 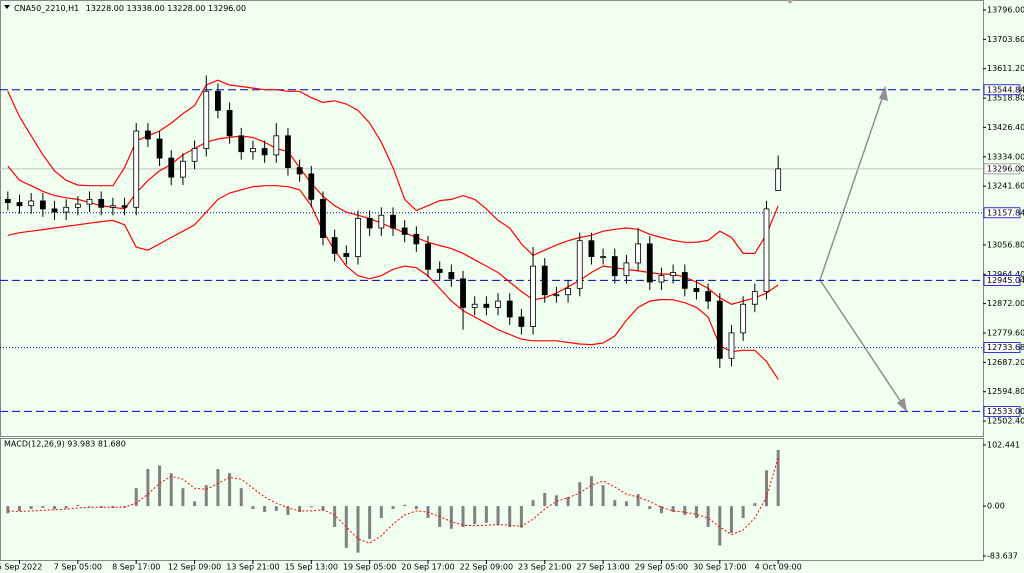 What do you see at coordinates (46, 8) in the screenshot?
I see `symbol: CNA50_2210,H1` at bounding box center [46, 8].